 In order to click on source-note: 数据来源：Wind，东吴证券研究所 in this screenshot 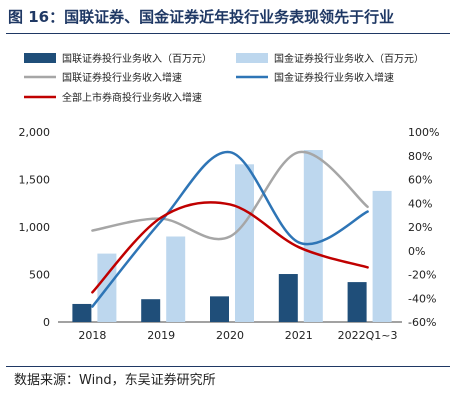, I will do `click(115, 380)`.